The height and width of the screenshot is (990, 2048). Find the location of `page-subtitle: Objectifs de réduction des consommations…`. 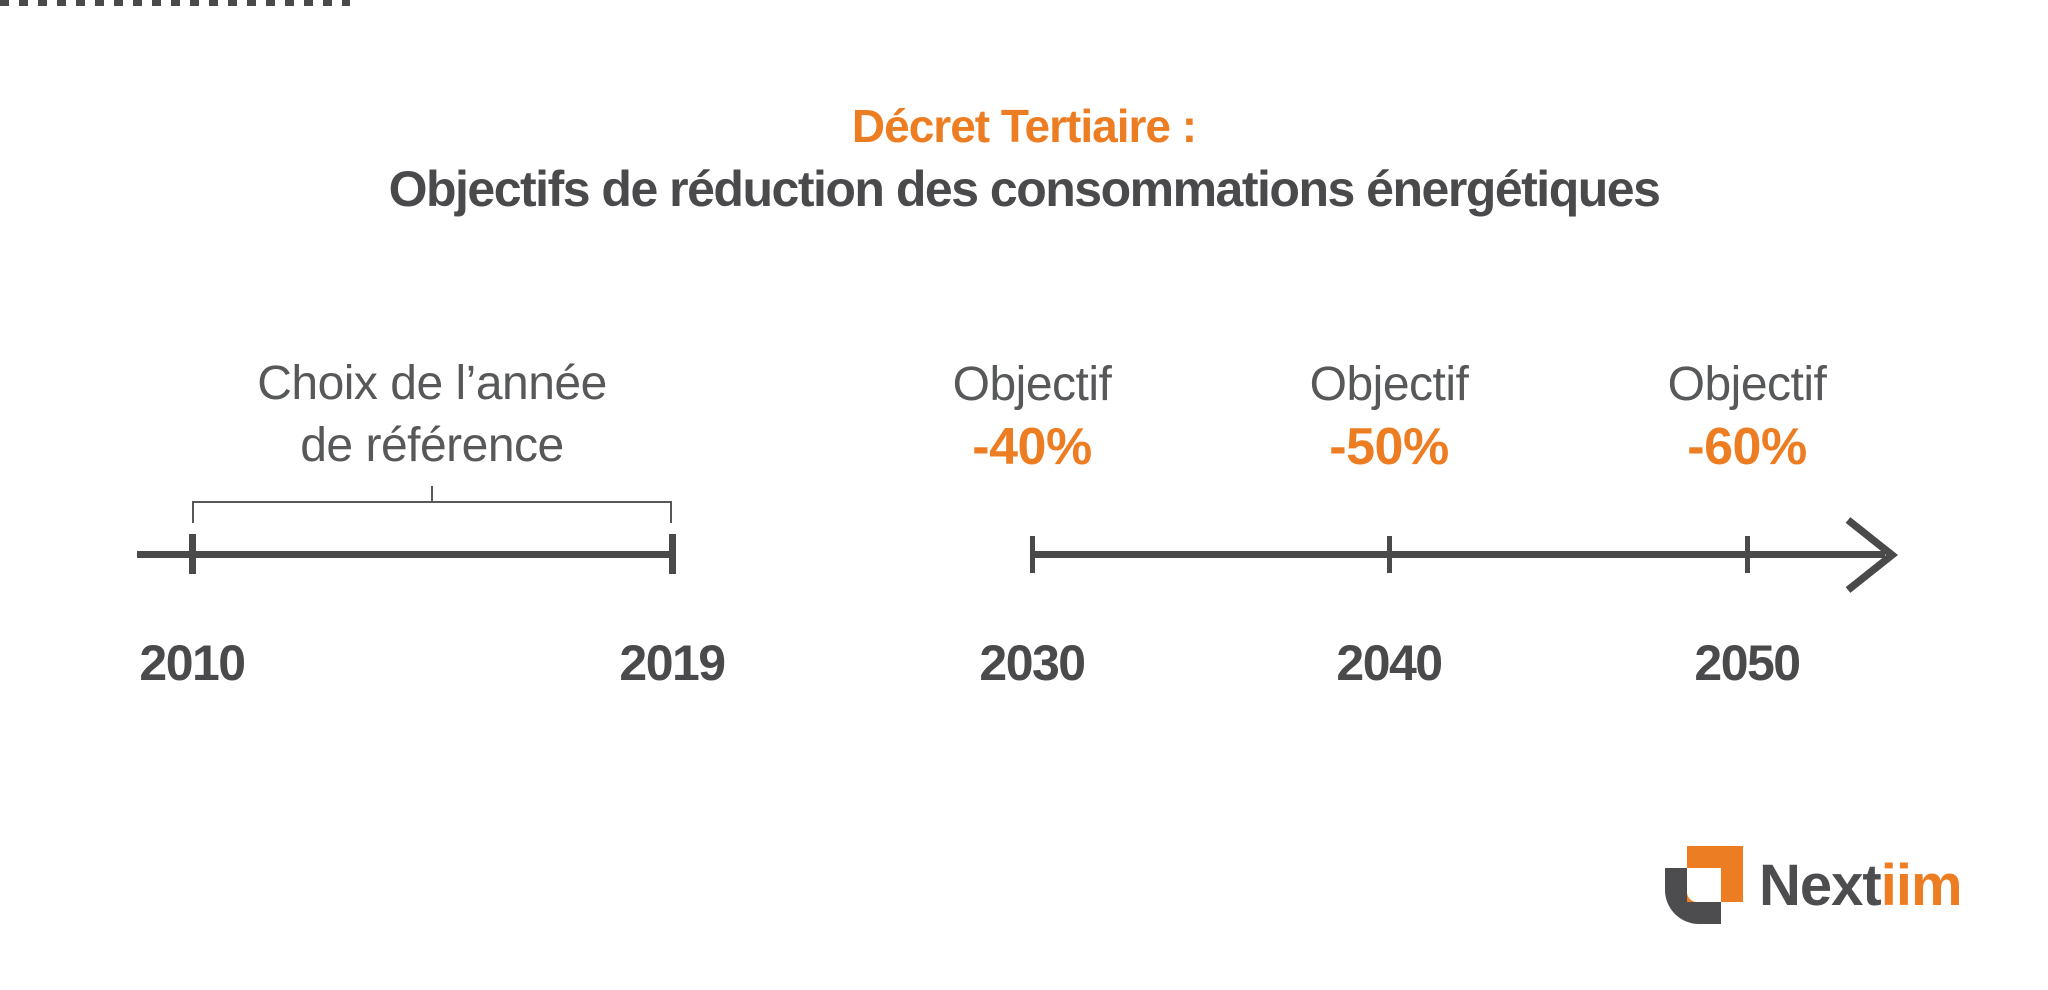

page-subtitle: Objectifs de réduction des consommations… is located at coordinates (1024, 189).